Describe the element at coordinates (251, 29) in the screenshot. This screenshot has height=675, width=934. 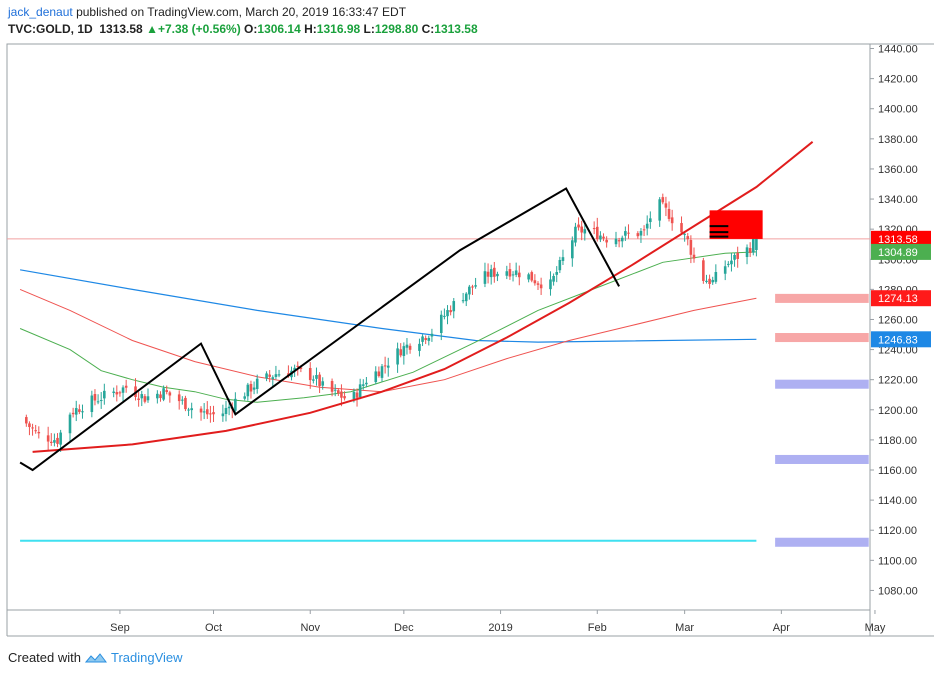
I see `open-label: O:` at that location.